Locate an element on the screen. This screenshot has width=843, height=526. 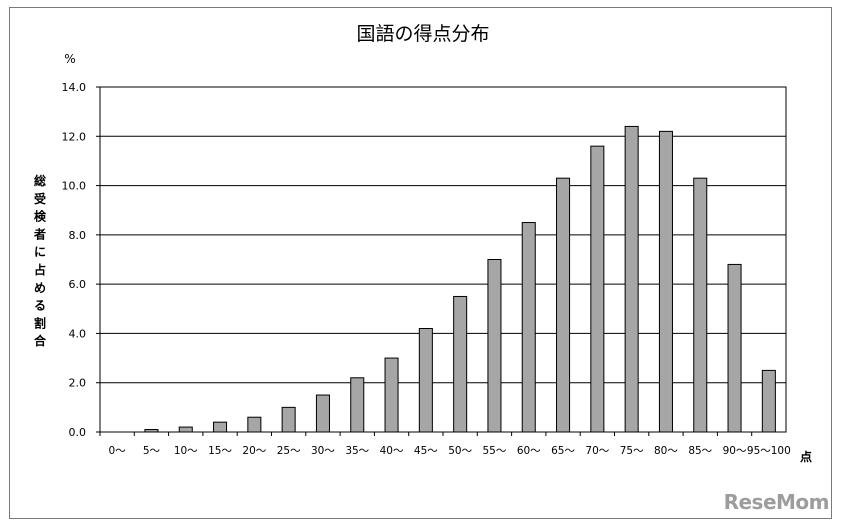
x-category-label: 25～ is located at coordinates (289, 451).